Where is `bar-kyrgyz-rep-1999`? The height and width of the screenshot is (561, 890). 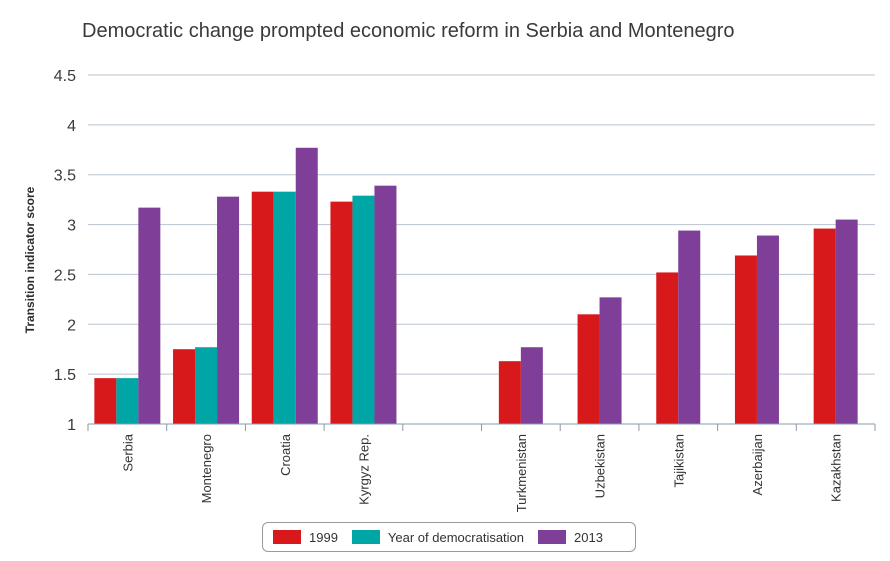
bar-kyrgyz-rep-1999 is located at coordinates (341, 312).